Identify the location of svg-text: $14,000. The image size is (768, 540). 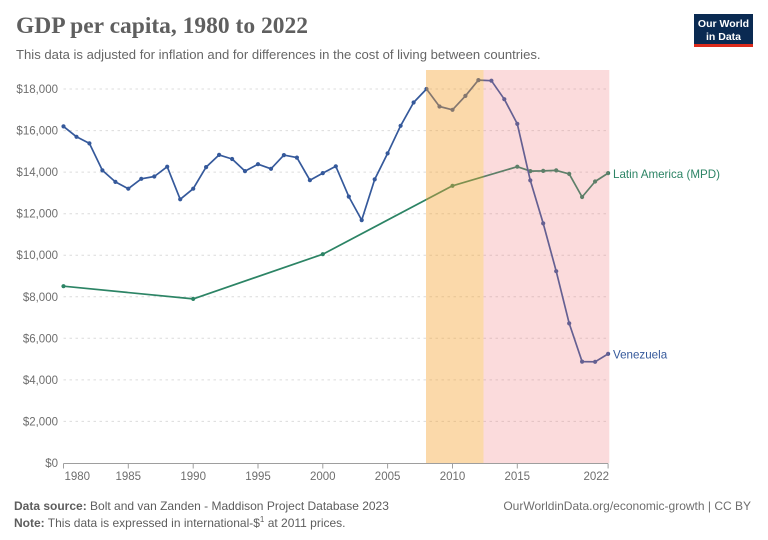
(37, 173).